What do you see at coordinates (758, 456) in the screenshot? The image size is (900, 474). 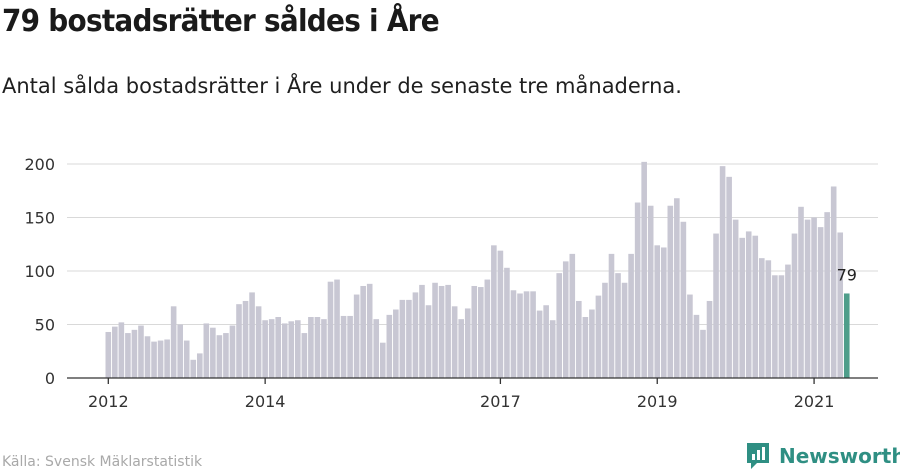 I see `newsworthy-logo-icon` at bounding box center [758, 456].